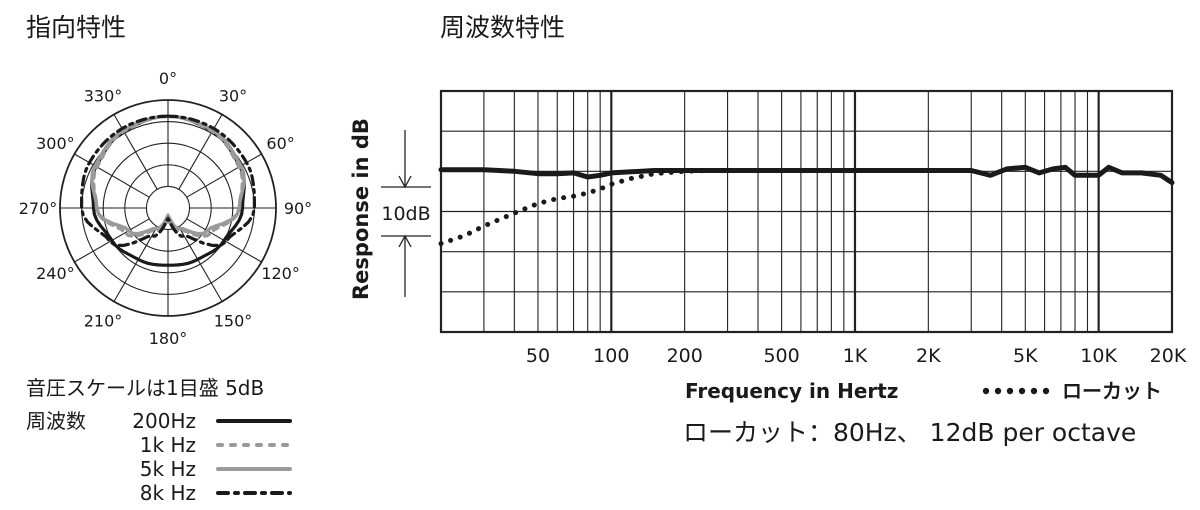 The height and width of the screenshot is (510, 1200). Describe the element at coordinates (298, 208) in the screenshot. I see `polar-angle-label: 90°` at that location.